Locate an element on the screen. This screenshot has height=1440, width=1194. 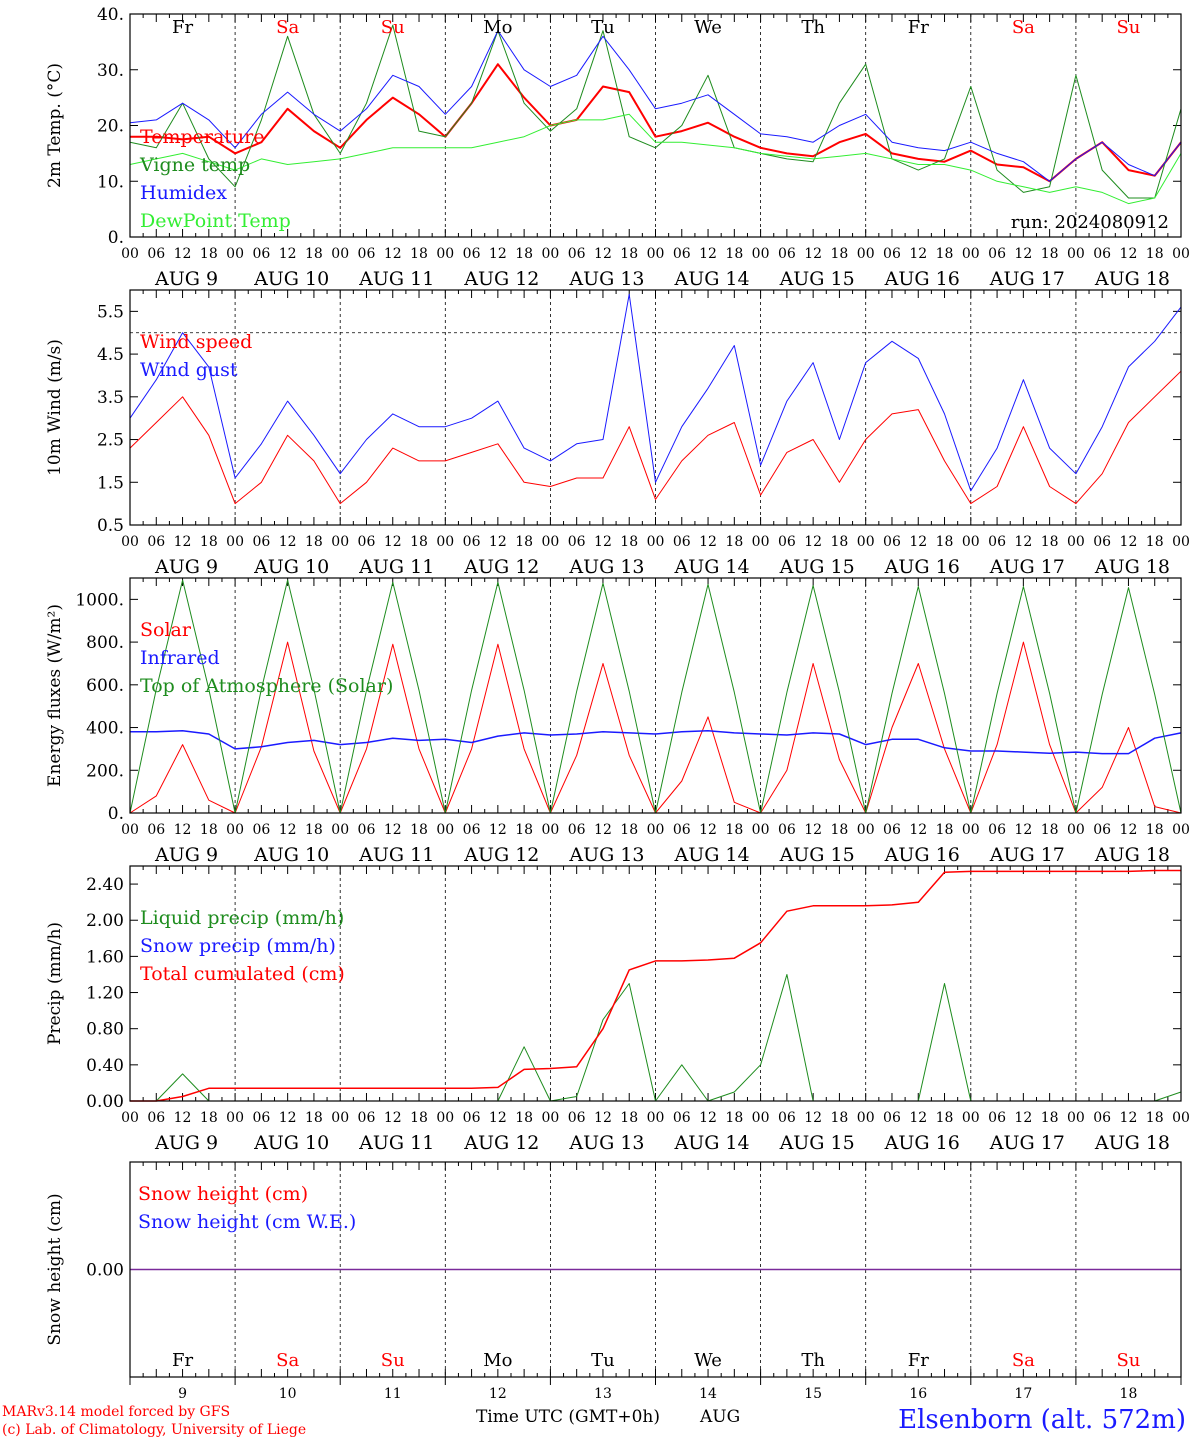
weekday-label: Su is located at coordinates (393, 1360).